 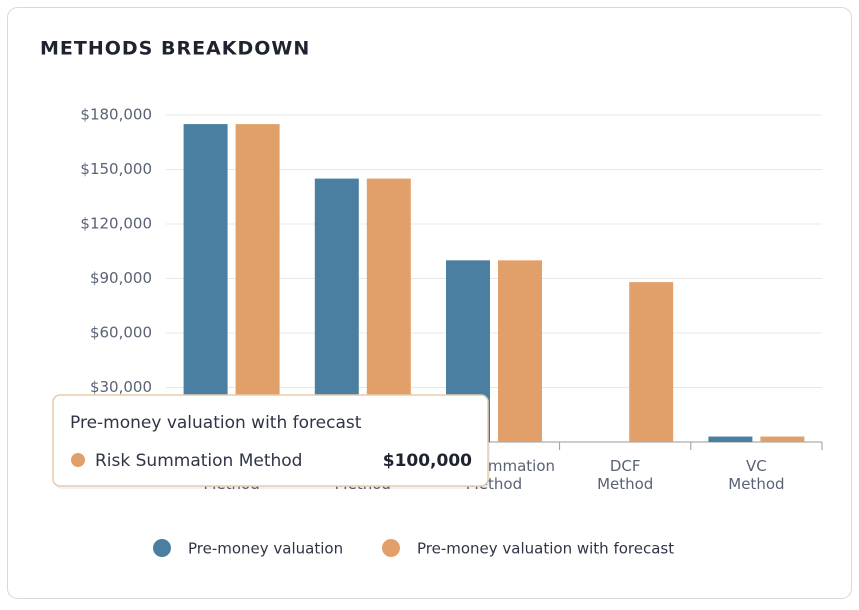 What do you see at coordinates (265, 549) in the screenshot?
I see `legend-label: Pre-money valuation` at bounding box center [265, 549].